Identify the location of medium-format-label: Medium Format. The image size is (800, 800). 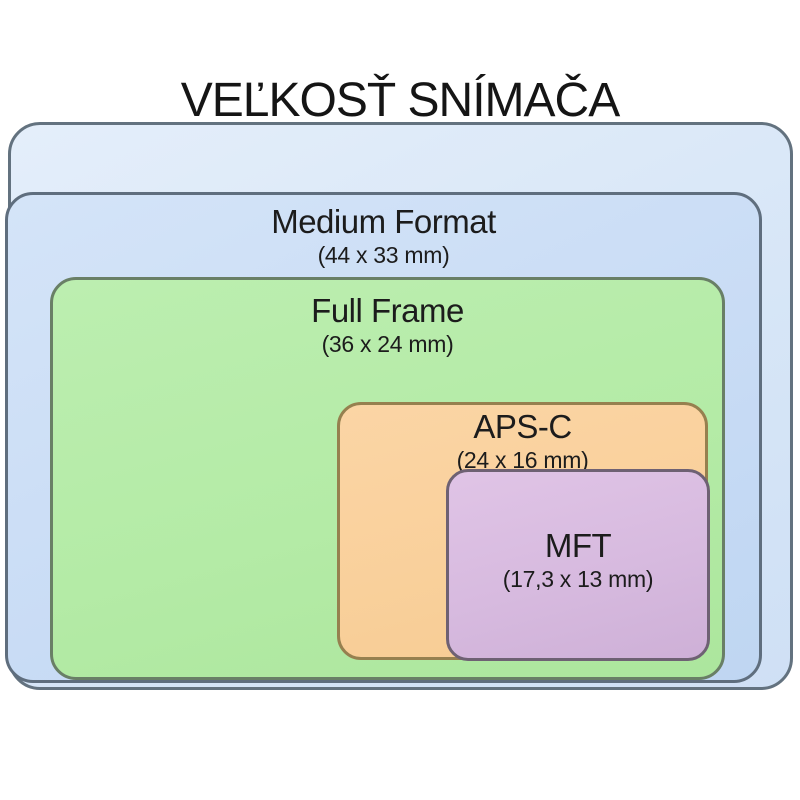
(383, 221).